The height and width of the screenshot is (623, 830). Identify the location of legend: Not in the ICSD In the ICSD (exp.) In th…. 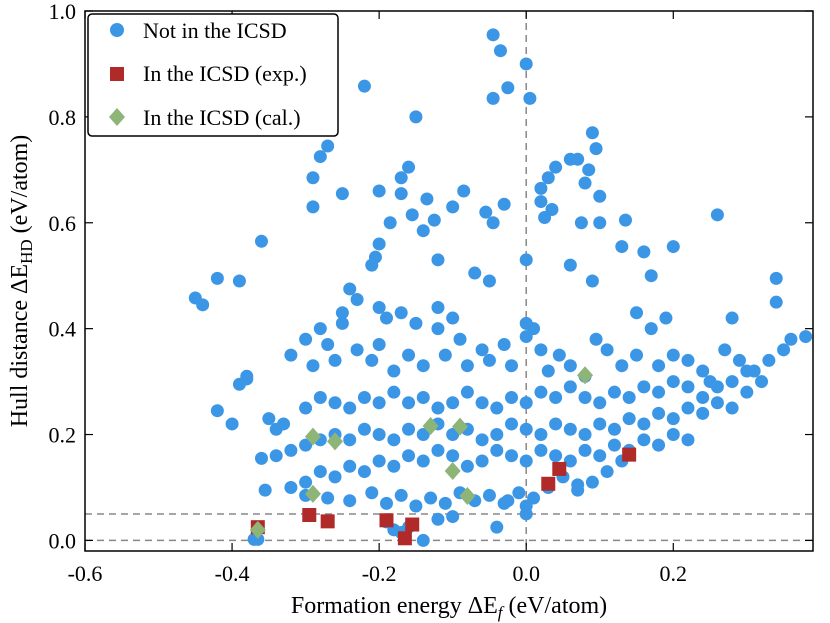
(213, 75).